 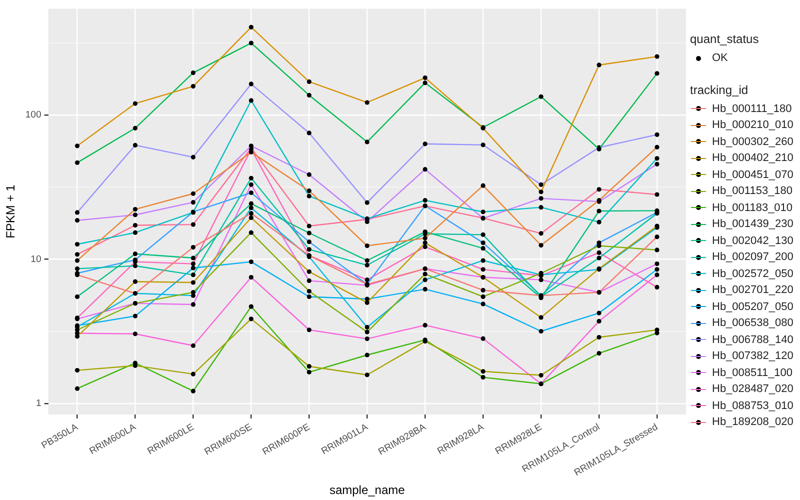 What do you see at coordinates (752, 108) in the screenshot?
I see `legend-label: Hb_000111_180` at bounding box center [752, 108].